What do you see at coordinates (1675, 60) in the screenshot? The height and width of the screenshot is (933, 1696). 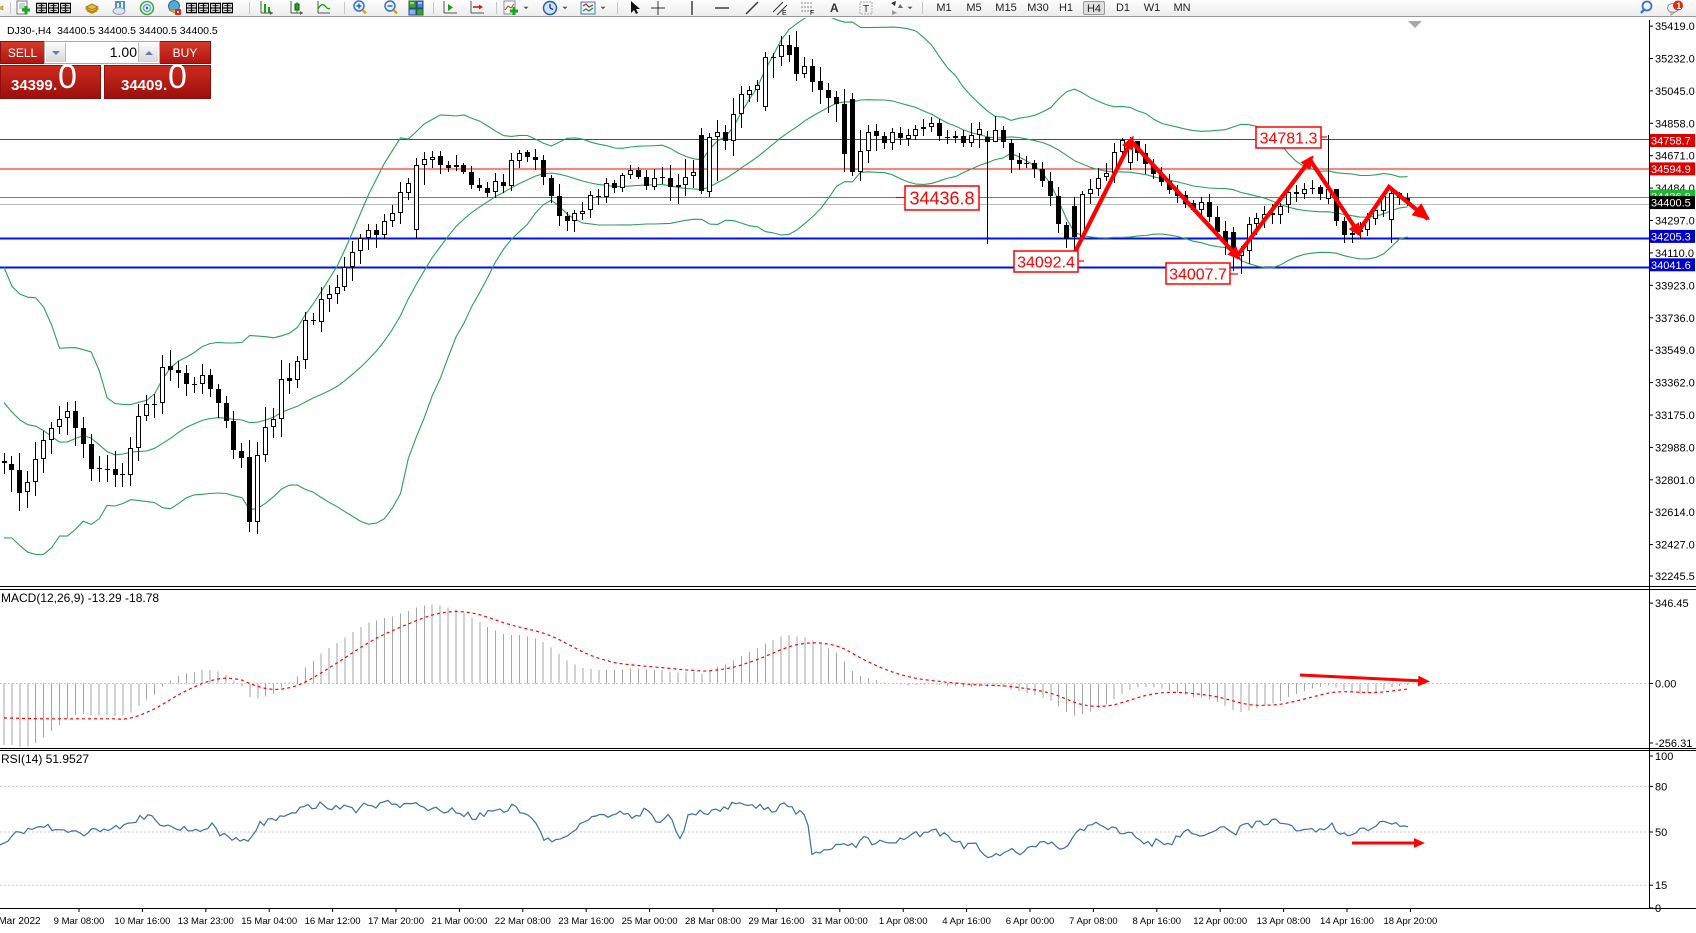 I see `svg-text: 35232.0` at bounding box center [1675, 60].